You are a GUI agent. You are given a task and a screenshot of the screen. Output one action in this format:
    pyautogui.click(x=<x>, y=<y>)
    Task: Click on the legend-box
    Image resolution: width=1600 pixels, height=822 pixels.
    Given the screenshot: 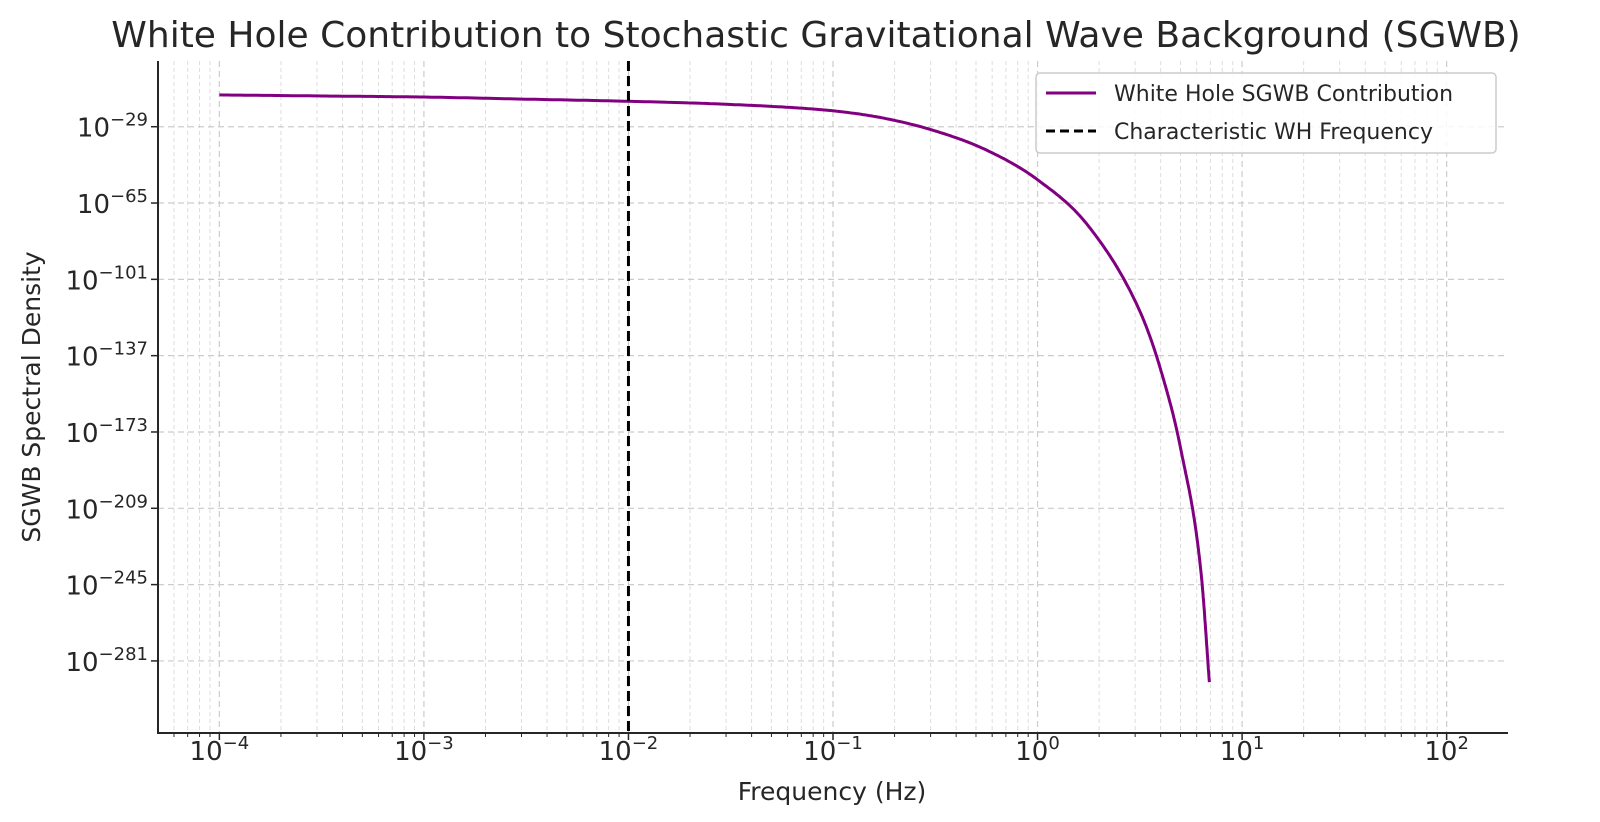 What is the action you would take?
    pyautogui.click(x=1266, y=113)
    